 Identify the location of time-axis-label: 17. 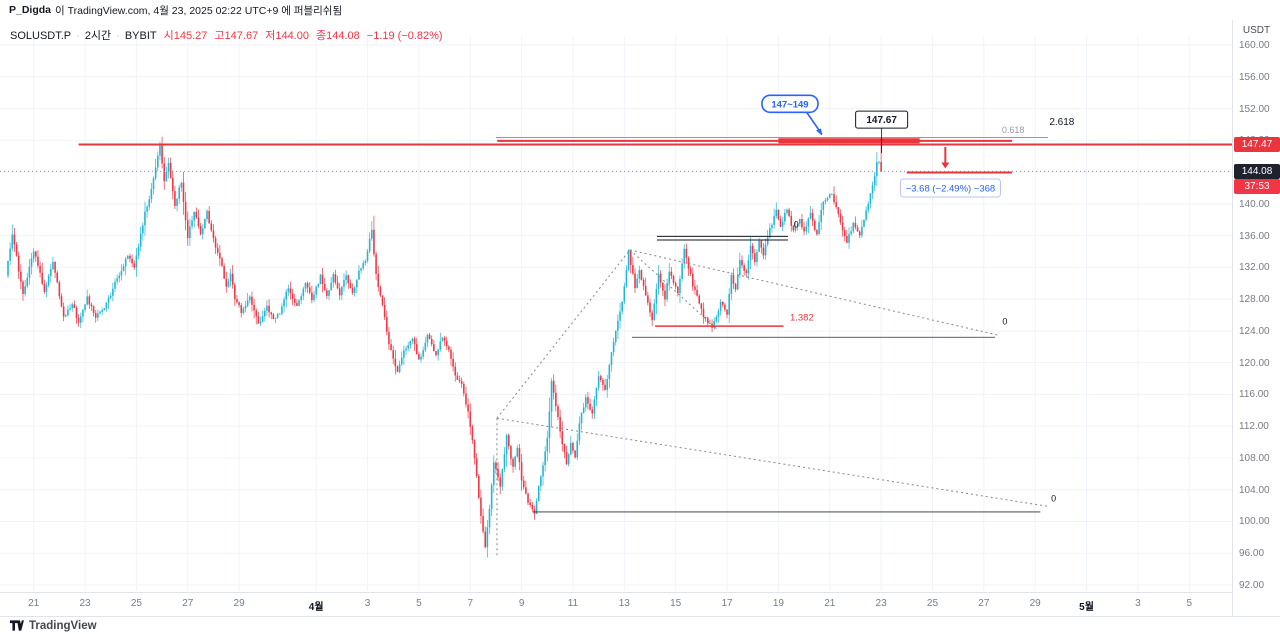
(727, 603).